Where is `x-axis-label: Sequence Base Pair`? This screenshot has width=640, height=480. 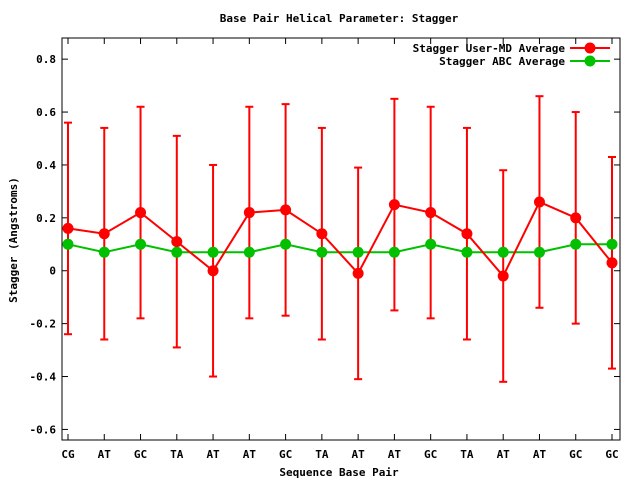
x-axis-label: Sequence Base Pair is located at coordinates (339, 472).